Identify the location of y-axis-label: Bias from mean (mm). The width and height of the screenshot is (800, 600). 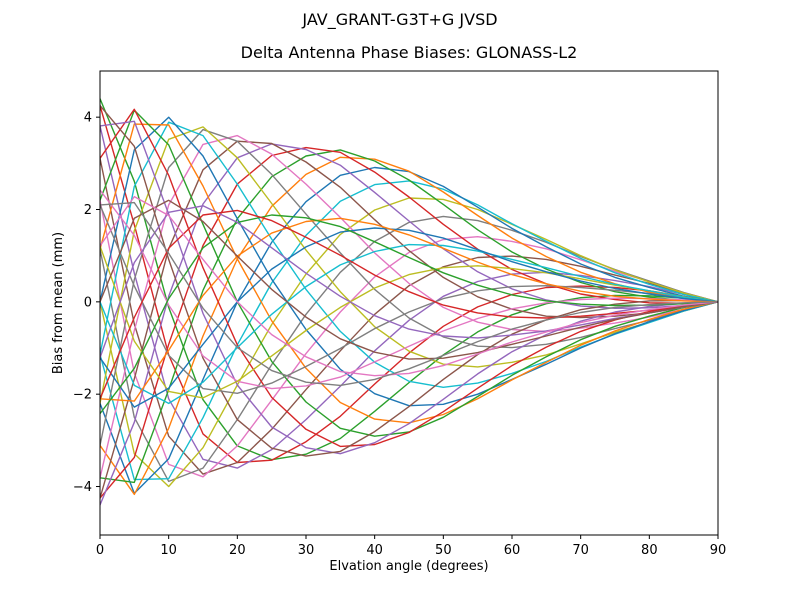
(58, 303).